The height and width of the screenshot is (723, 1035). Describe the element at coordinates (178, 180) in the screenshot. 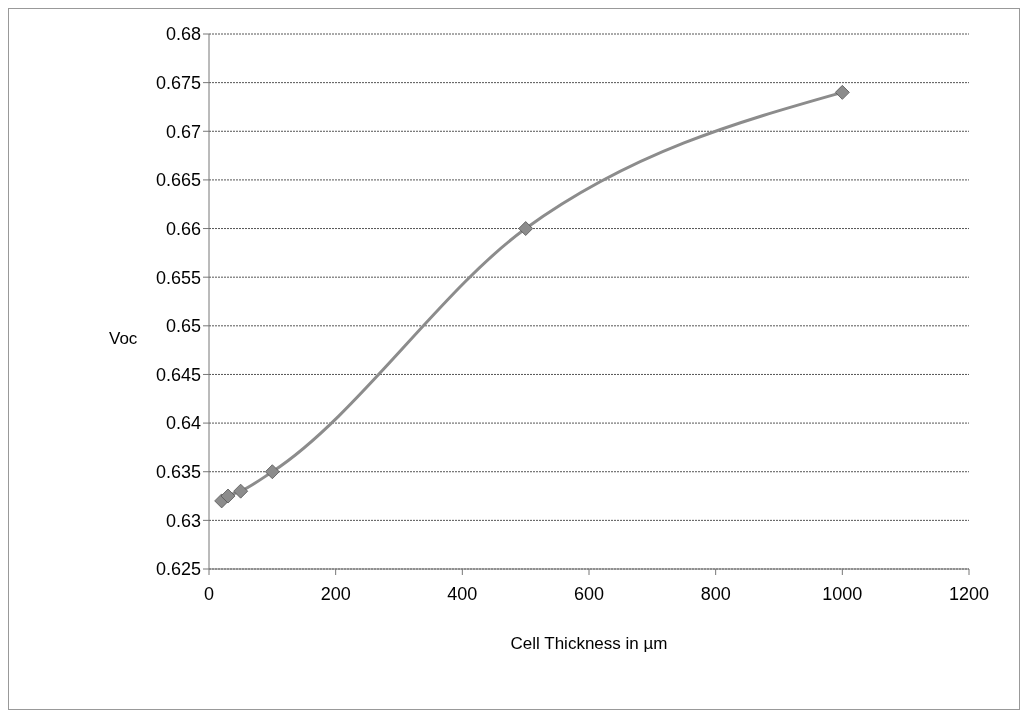

I see `y-tick-label: 0.665` at that location.